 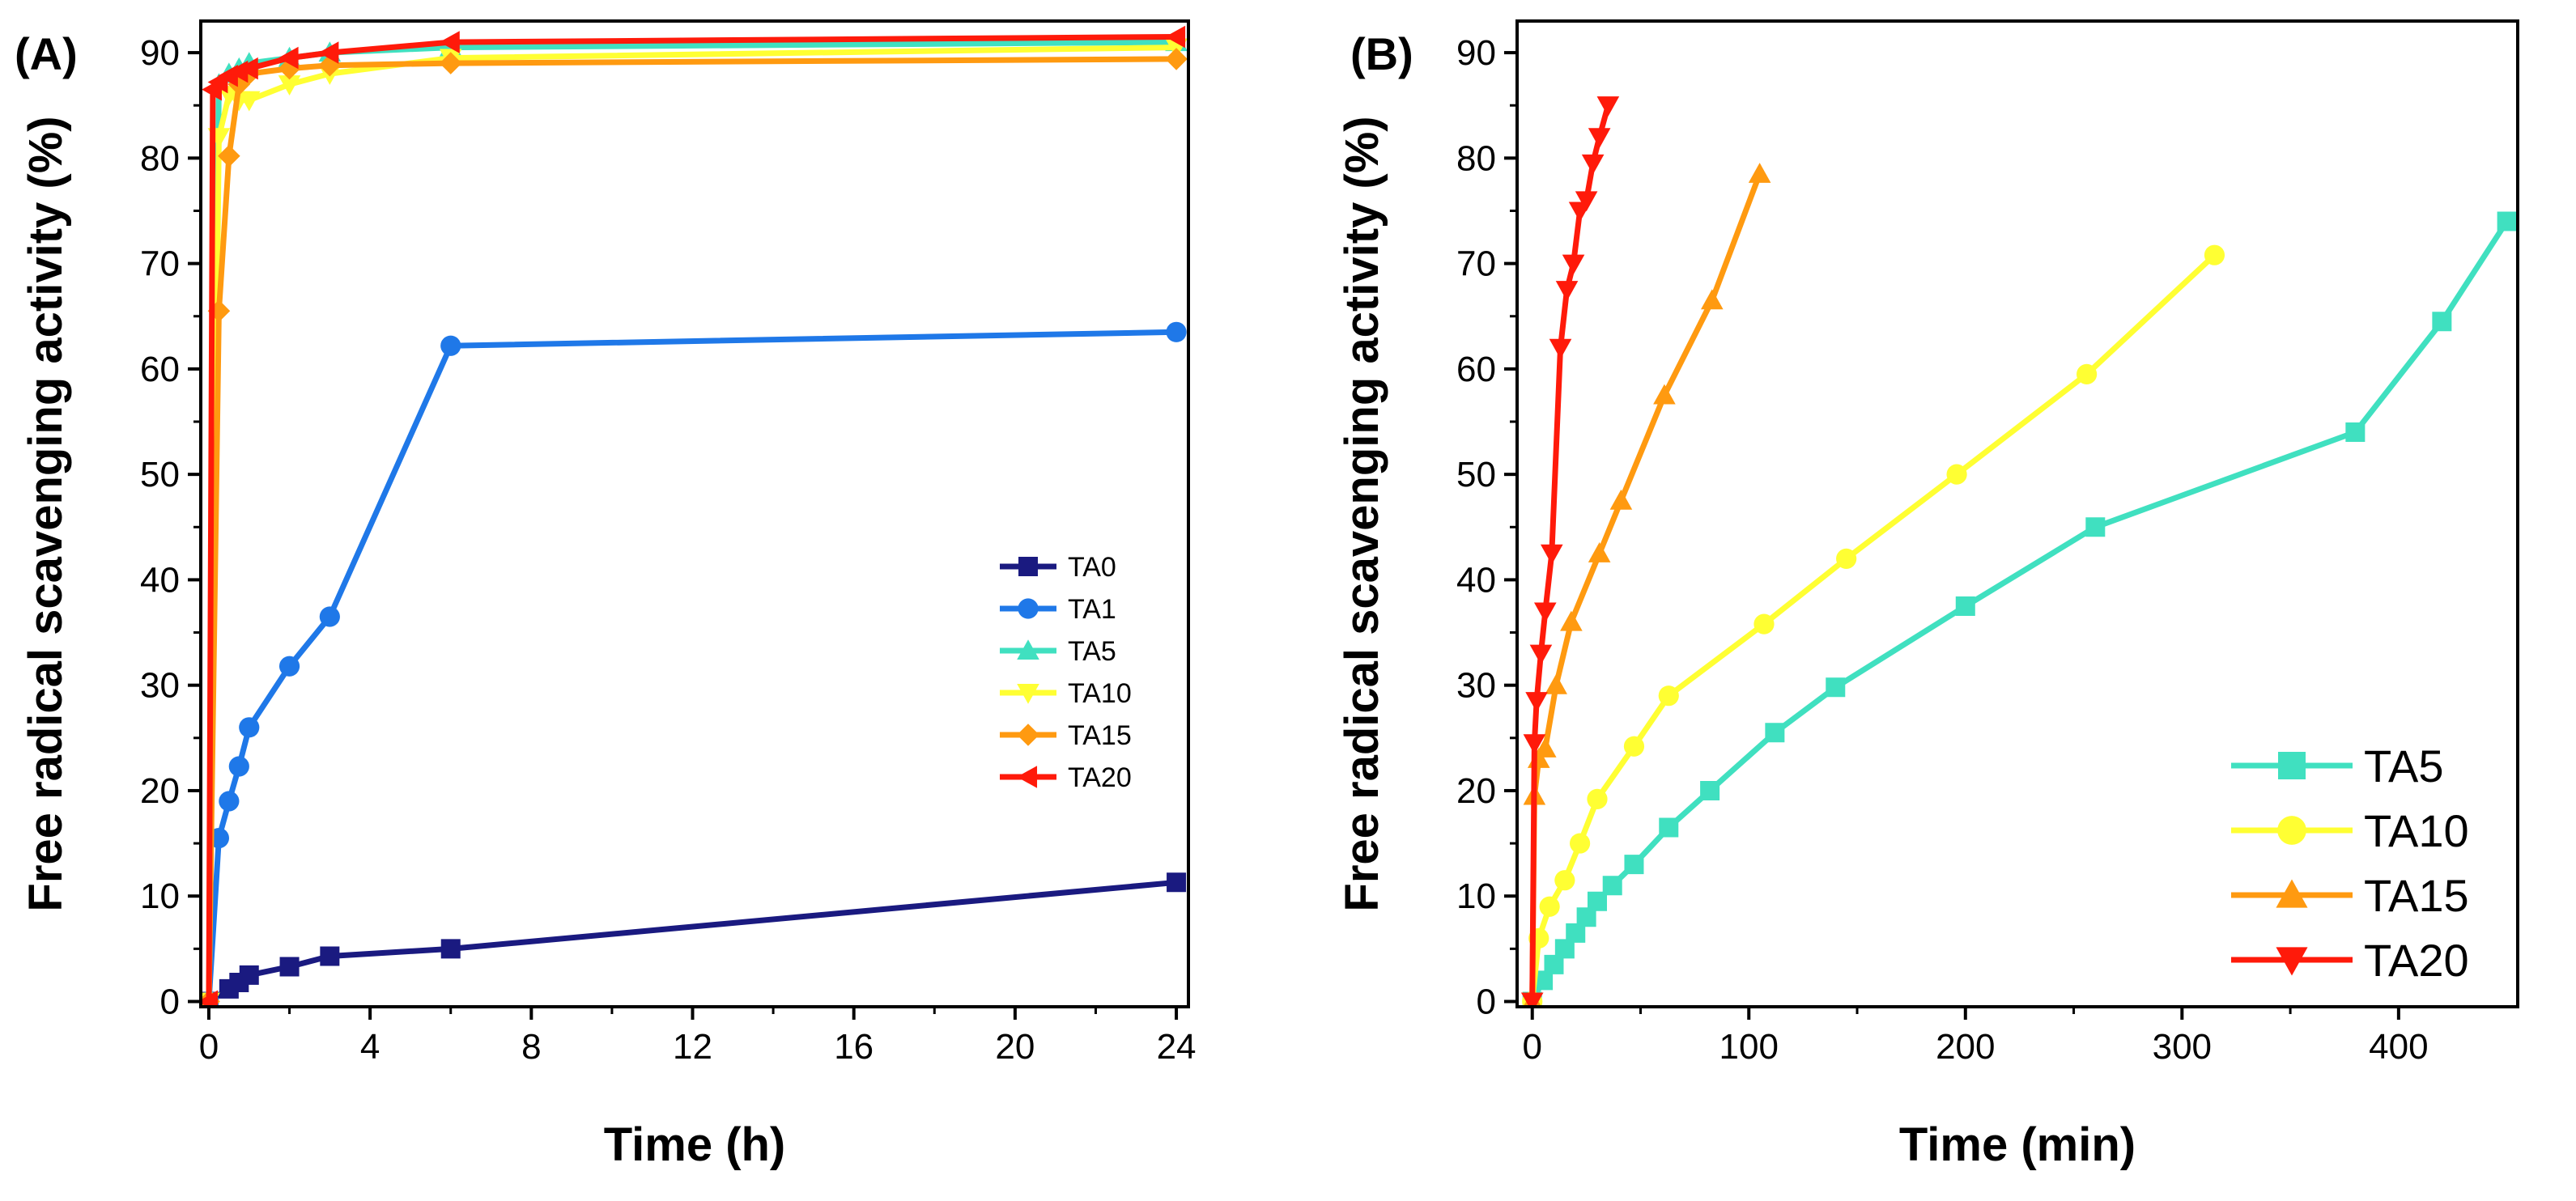 I want to click on legend-label-ta20: TA20, so click(x=1100, y=777).